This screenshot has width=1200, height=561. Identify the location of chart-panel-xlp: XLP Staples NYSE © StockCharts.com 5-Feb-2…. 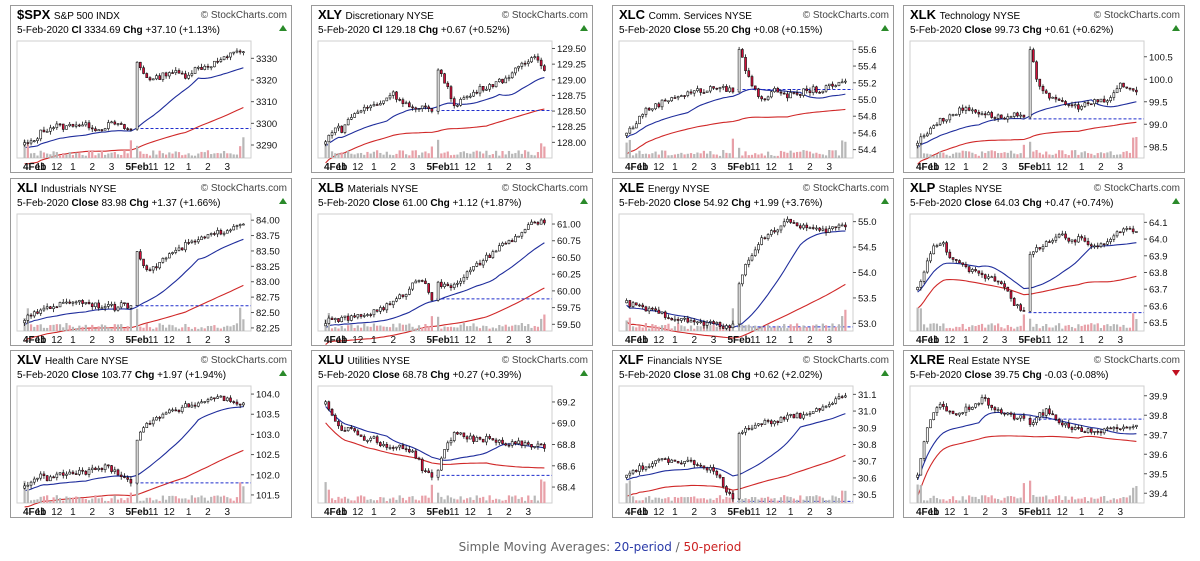
(1044, 262).